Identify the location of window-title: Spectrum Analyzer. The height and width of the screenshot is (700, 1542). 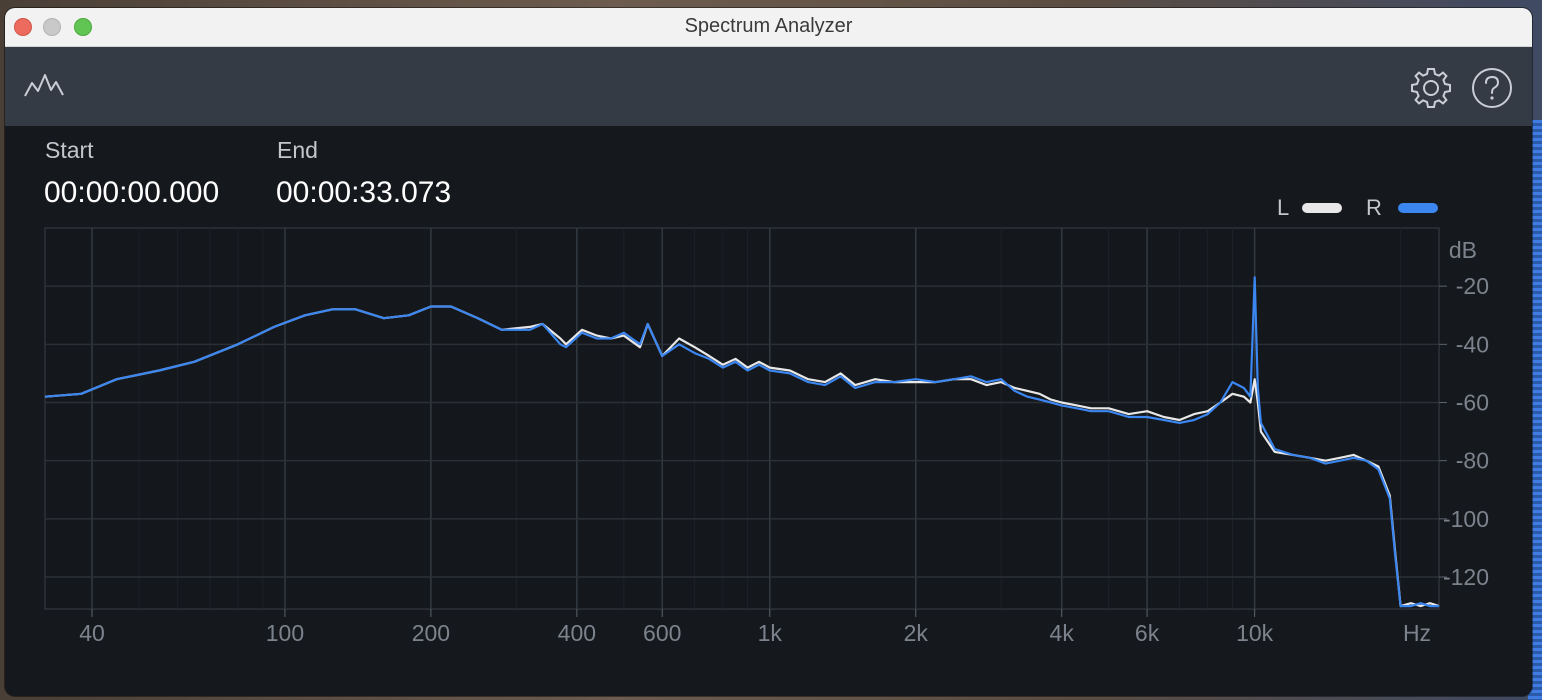
(768, 26).